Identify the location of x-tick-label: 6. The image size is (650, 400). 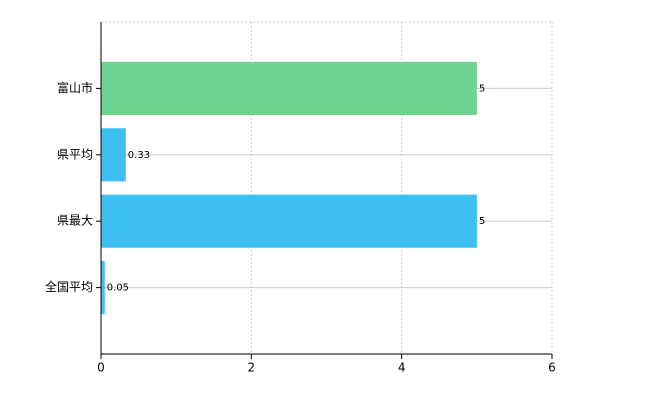
(552, 368).